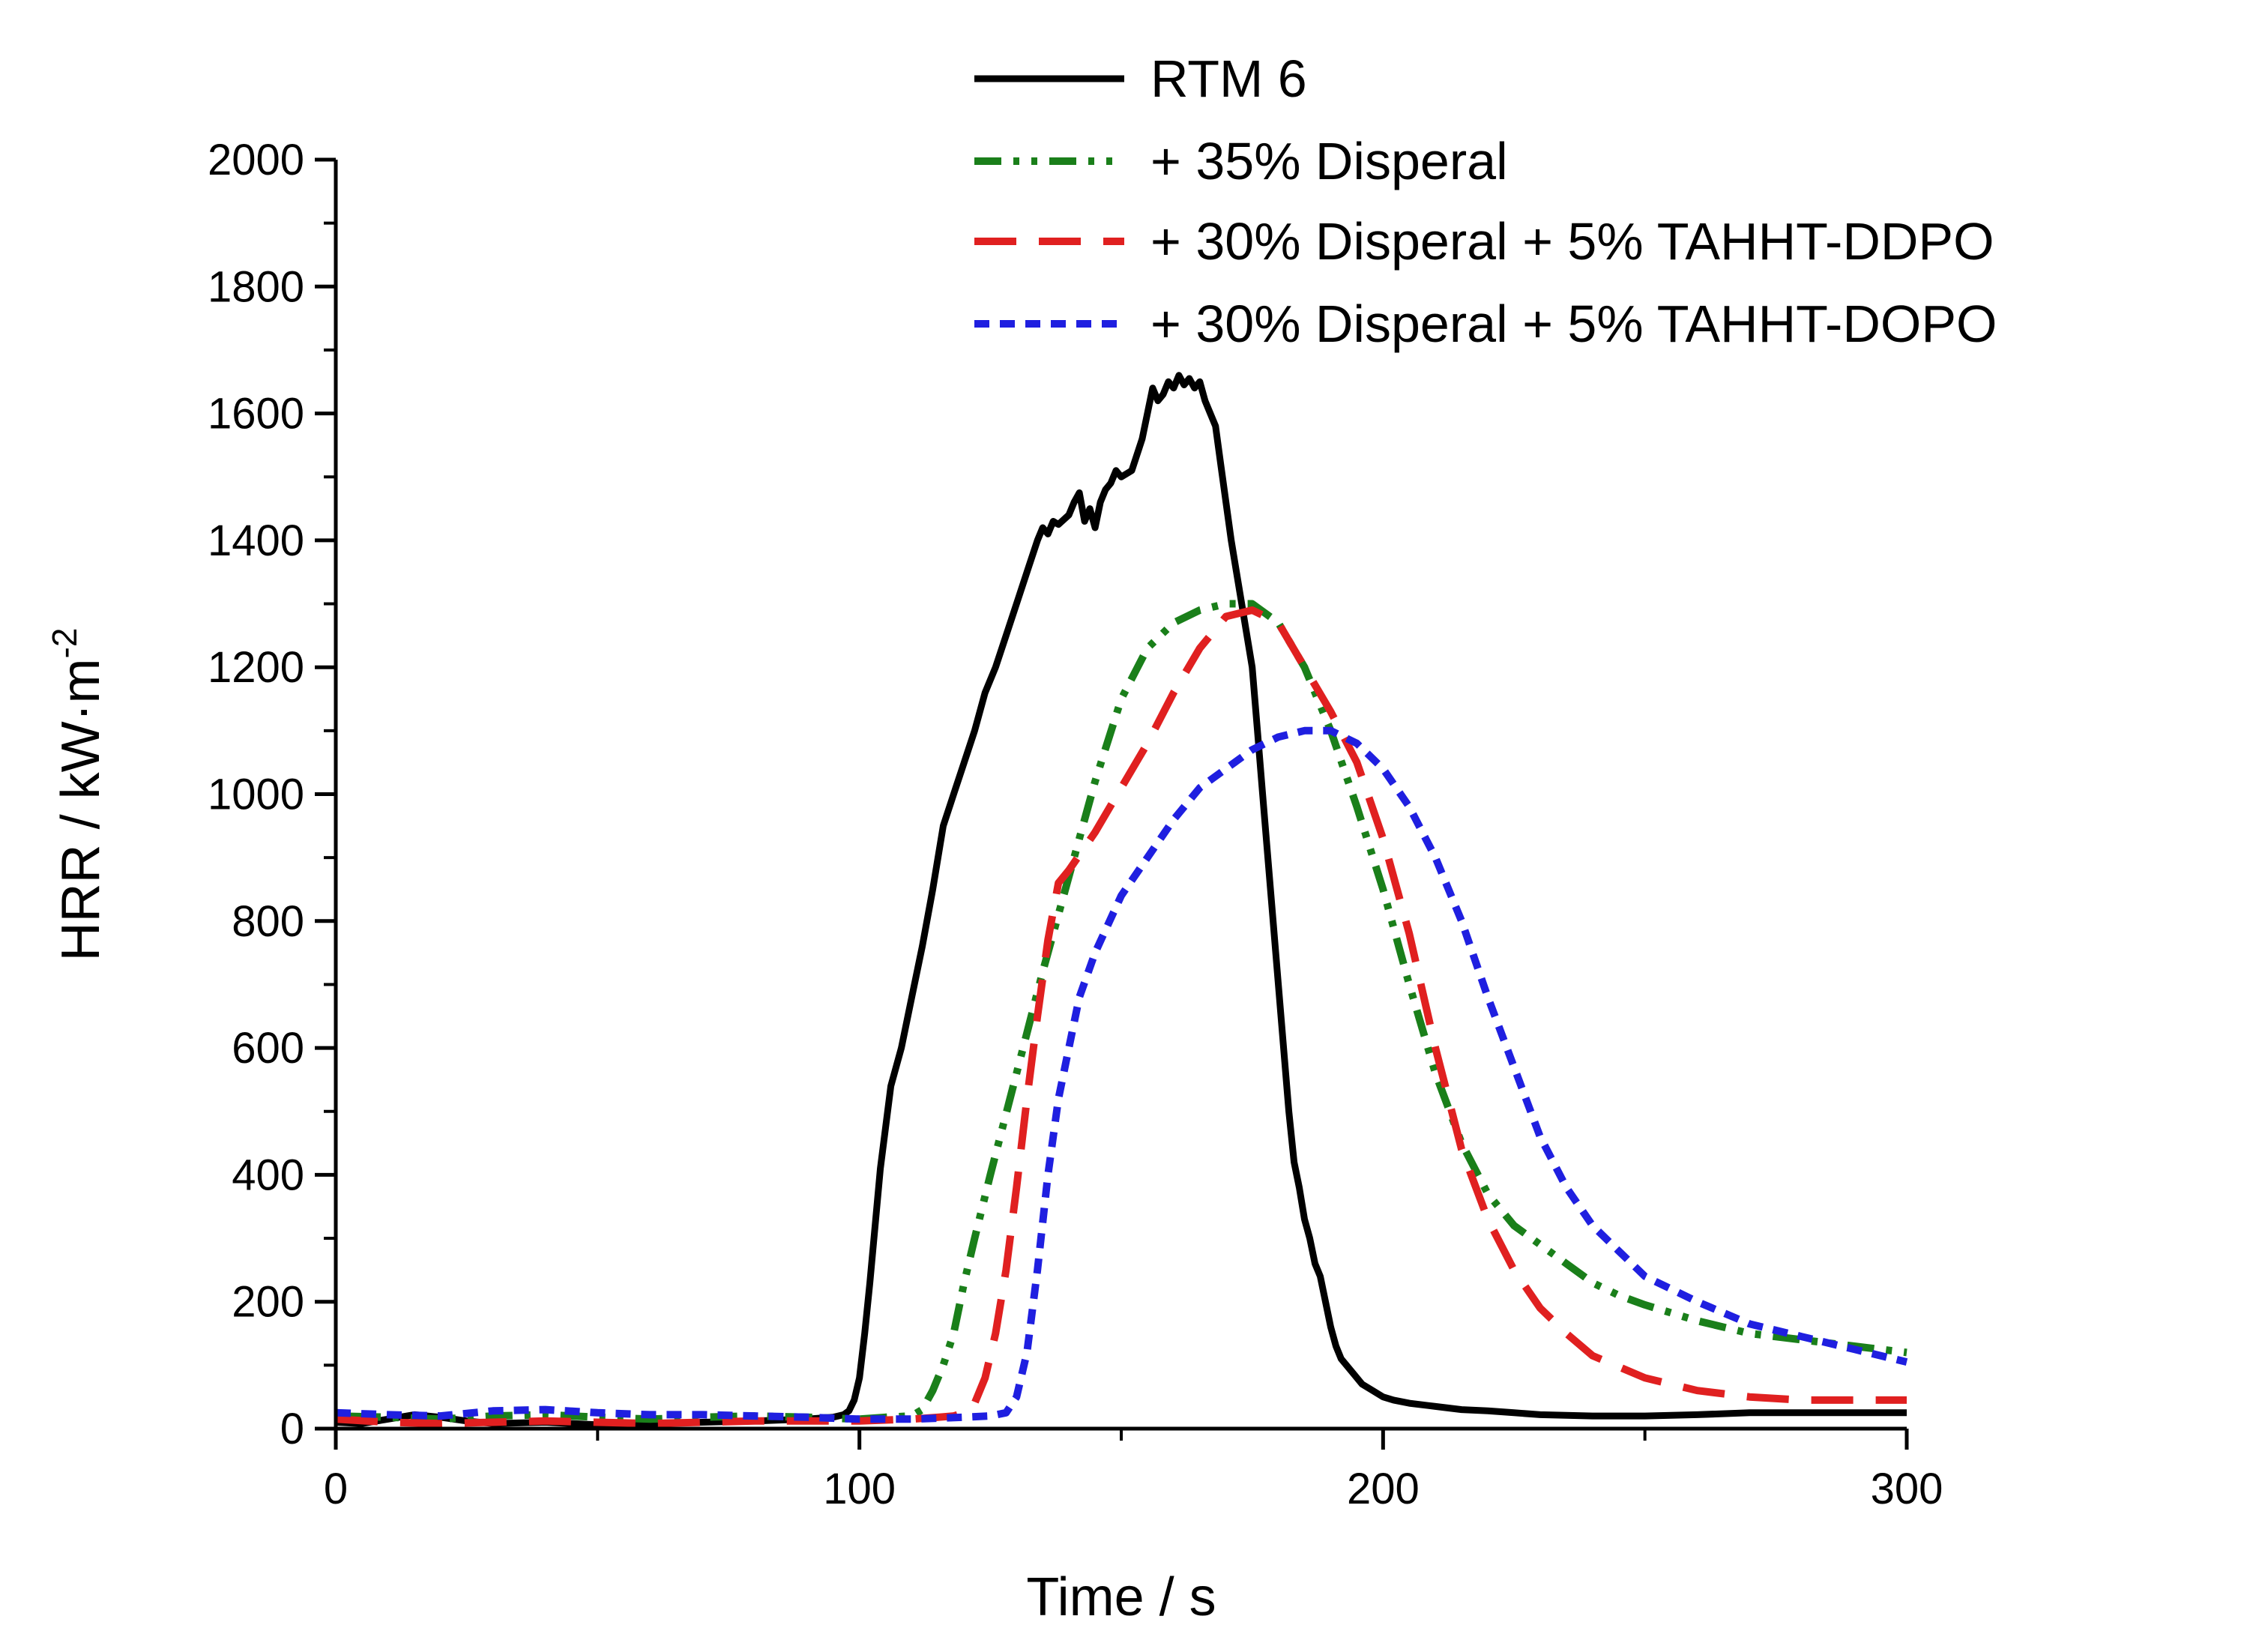 The height and width of the screenshot is (1652, 2256). What do you see at coordinates (1121, 1597) in the screenshot?
I see `x-axis-title: Time / s` at bounding box center [1121, 1597].